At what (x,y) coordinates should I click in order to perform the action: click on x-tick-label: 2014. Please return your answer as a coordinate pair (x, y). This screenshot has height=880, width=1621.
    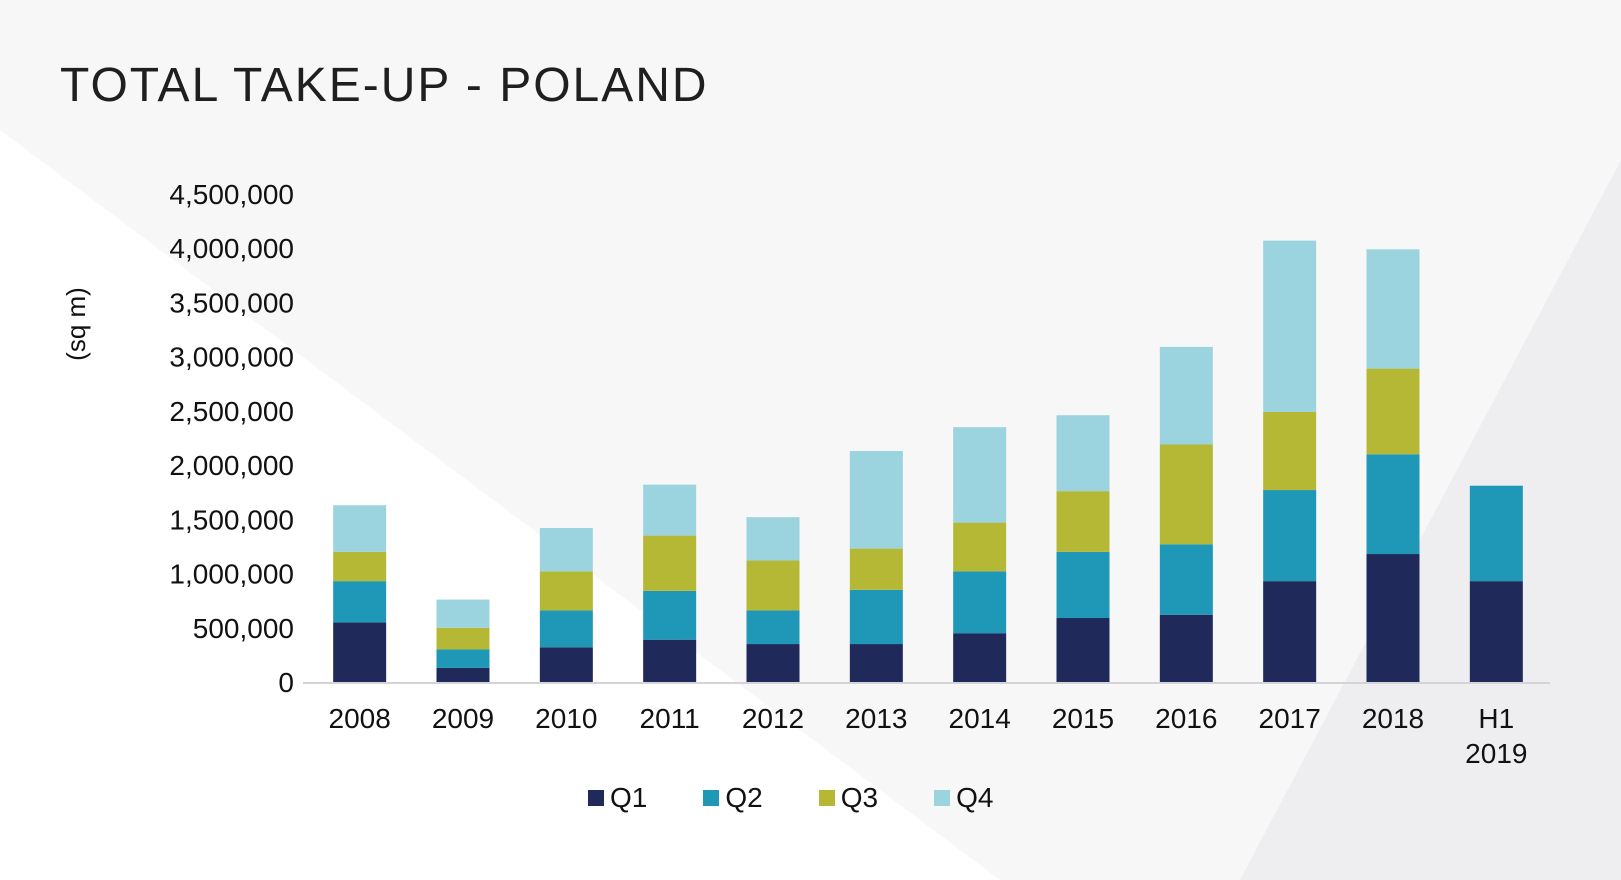
    Looking at the image, I should click on (980, 718).